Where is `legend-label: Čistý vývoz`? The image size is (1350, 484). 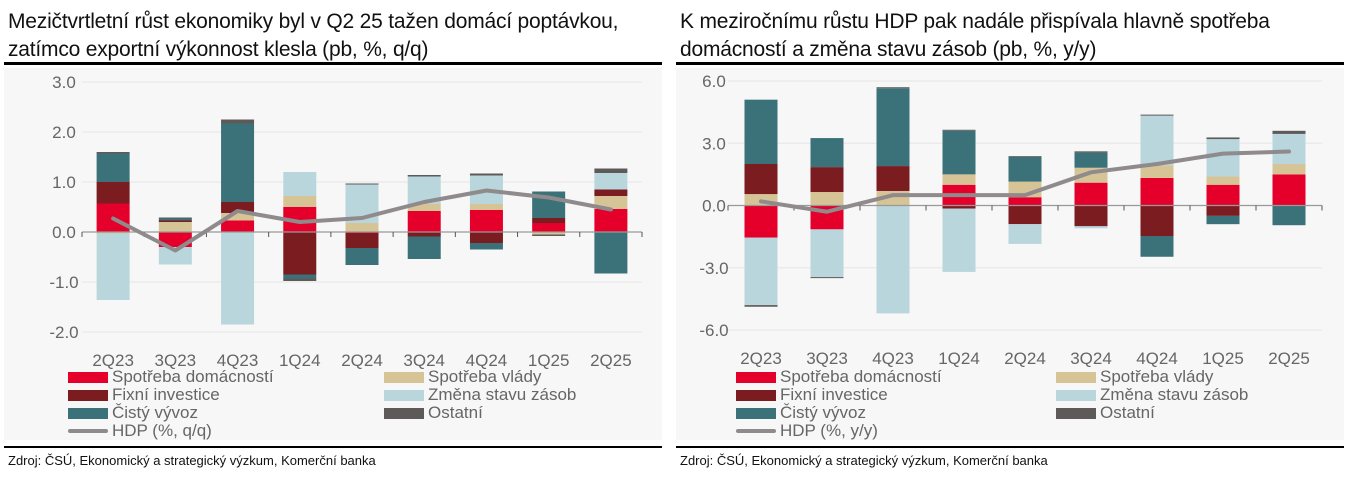
legend-label: Čistý vývoz is located at coordinates (155, 412).